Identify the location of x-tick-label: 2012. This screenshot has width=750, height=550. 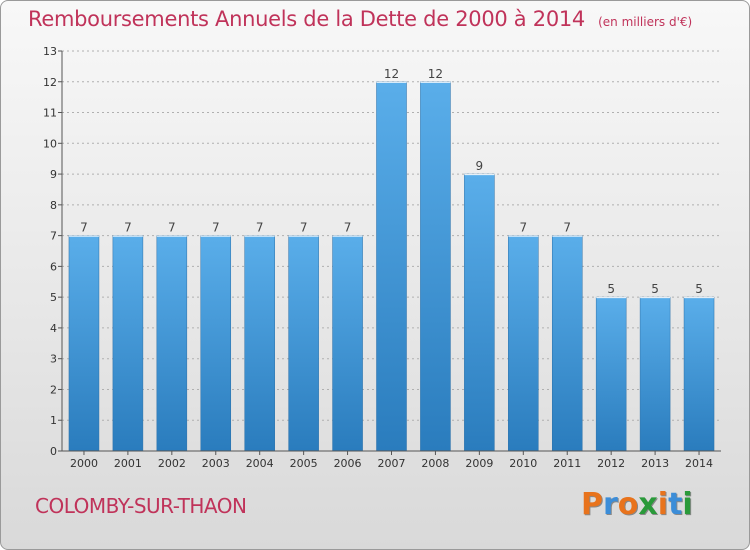
(611, 463).